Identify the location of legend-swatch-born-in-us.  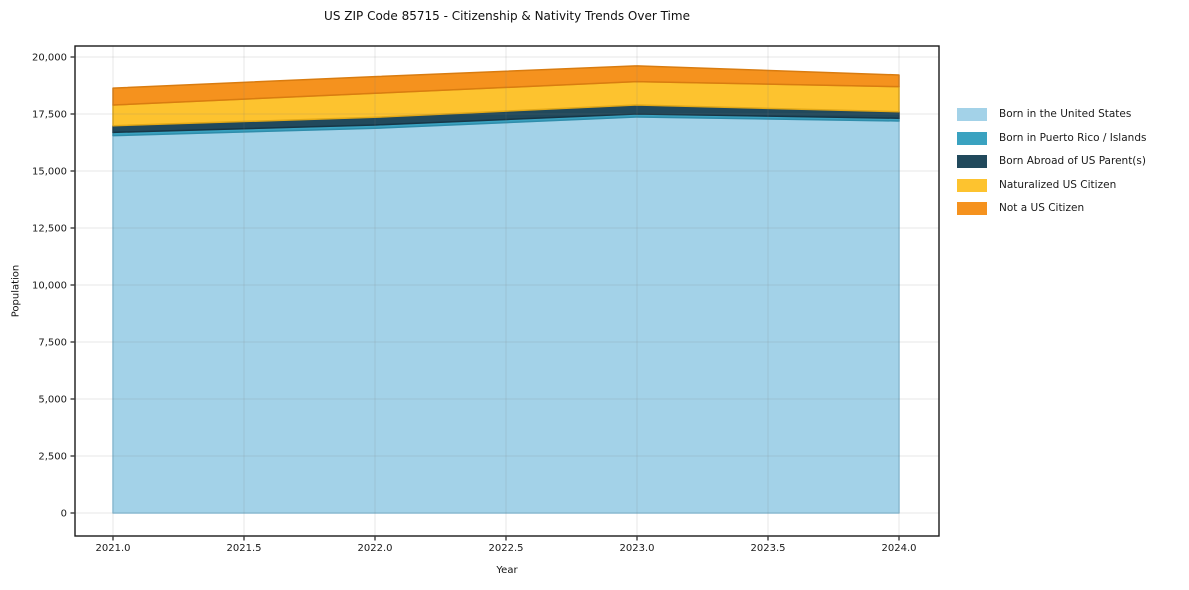
(972, 114).